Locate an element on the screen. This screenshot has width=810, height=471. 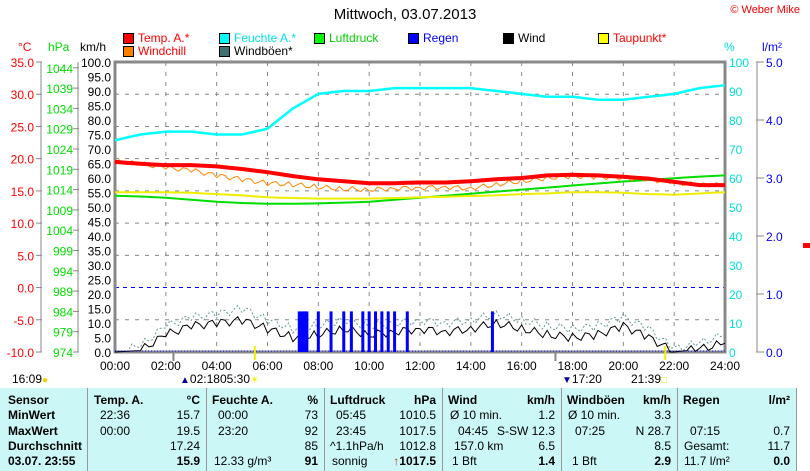
legend-item: Taupunkt* is located at coordinates (632, 38).